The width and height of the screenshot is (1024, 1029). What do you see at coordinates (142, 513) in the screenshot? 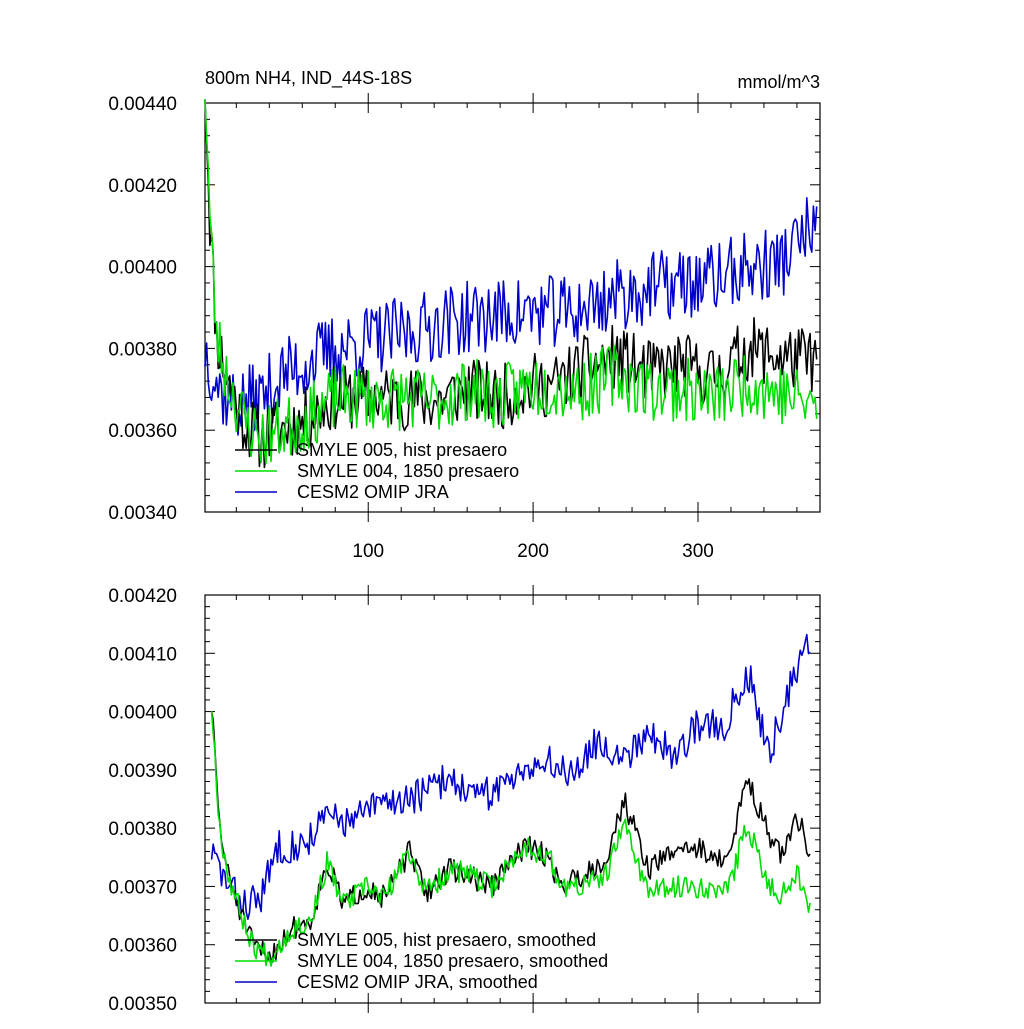
I see `y-tick-label: 0.00340` at bounding box center [142, 513].